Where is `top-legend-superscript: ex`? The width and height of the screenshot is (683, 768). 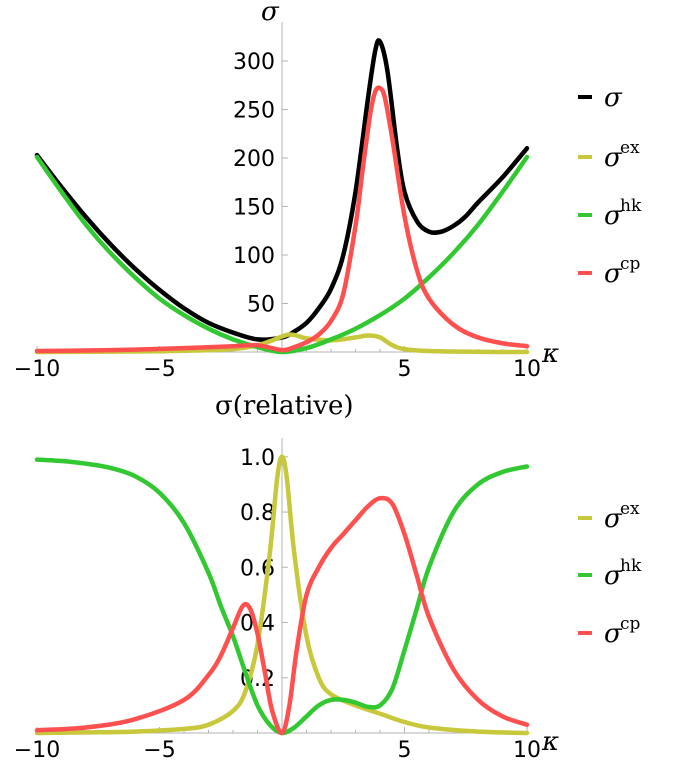 top-legend-superscript: ex is located at coordinates (630, 148).